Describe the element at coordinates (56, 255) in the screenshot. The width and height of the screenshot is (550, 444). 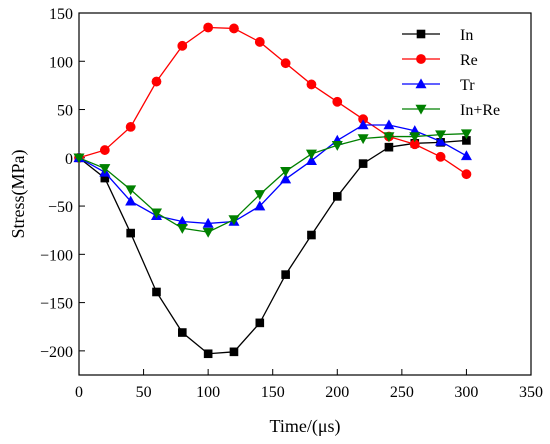
I see `y-tick-label: −100` at that location.